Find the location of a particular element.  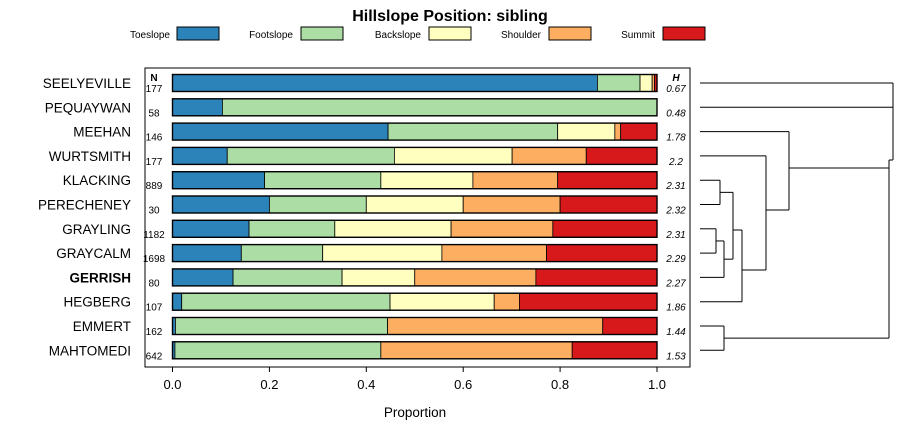

legend-swatch-summit is located at coordinates (684, 33).